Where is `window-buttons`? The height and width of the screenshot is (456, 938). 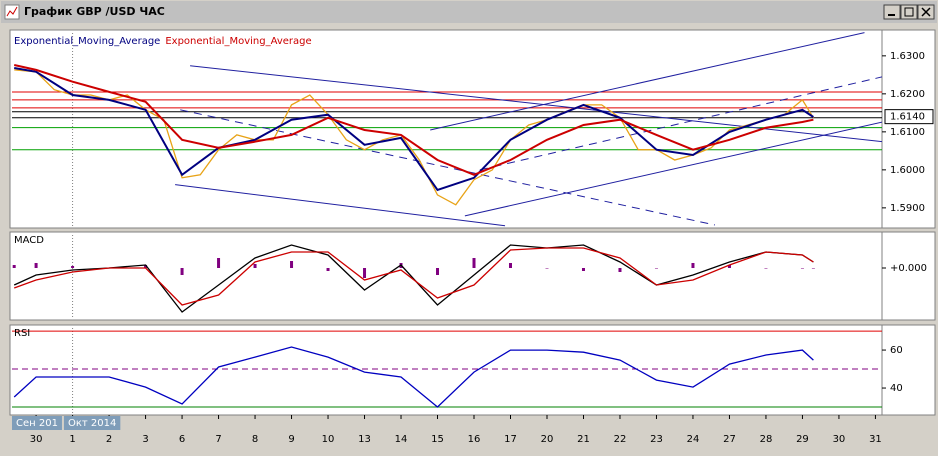 window-buttons is located at coordinates (909, 12).